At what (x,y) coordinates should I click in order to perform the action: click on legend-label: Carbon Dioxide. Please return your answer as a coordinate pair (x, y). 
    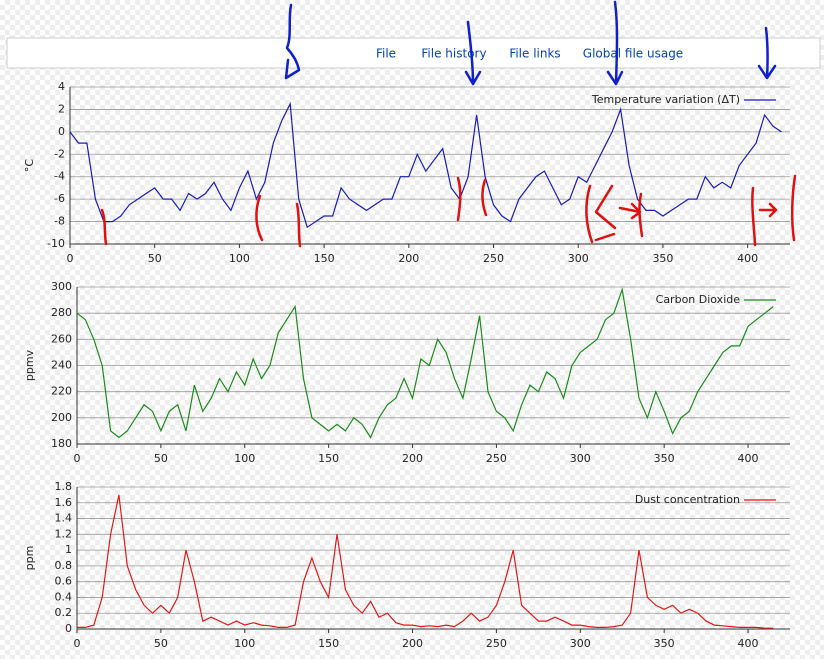
    Looking at the image, I should click on (698, 299).